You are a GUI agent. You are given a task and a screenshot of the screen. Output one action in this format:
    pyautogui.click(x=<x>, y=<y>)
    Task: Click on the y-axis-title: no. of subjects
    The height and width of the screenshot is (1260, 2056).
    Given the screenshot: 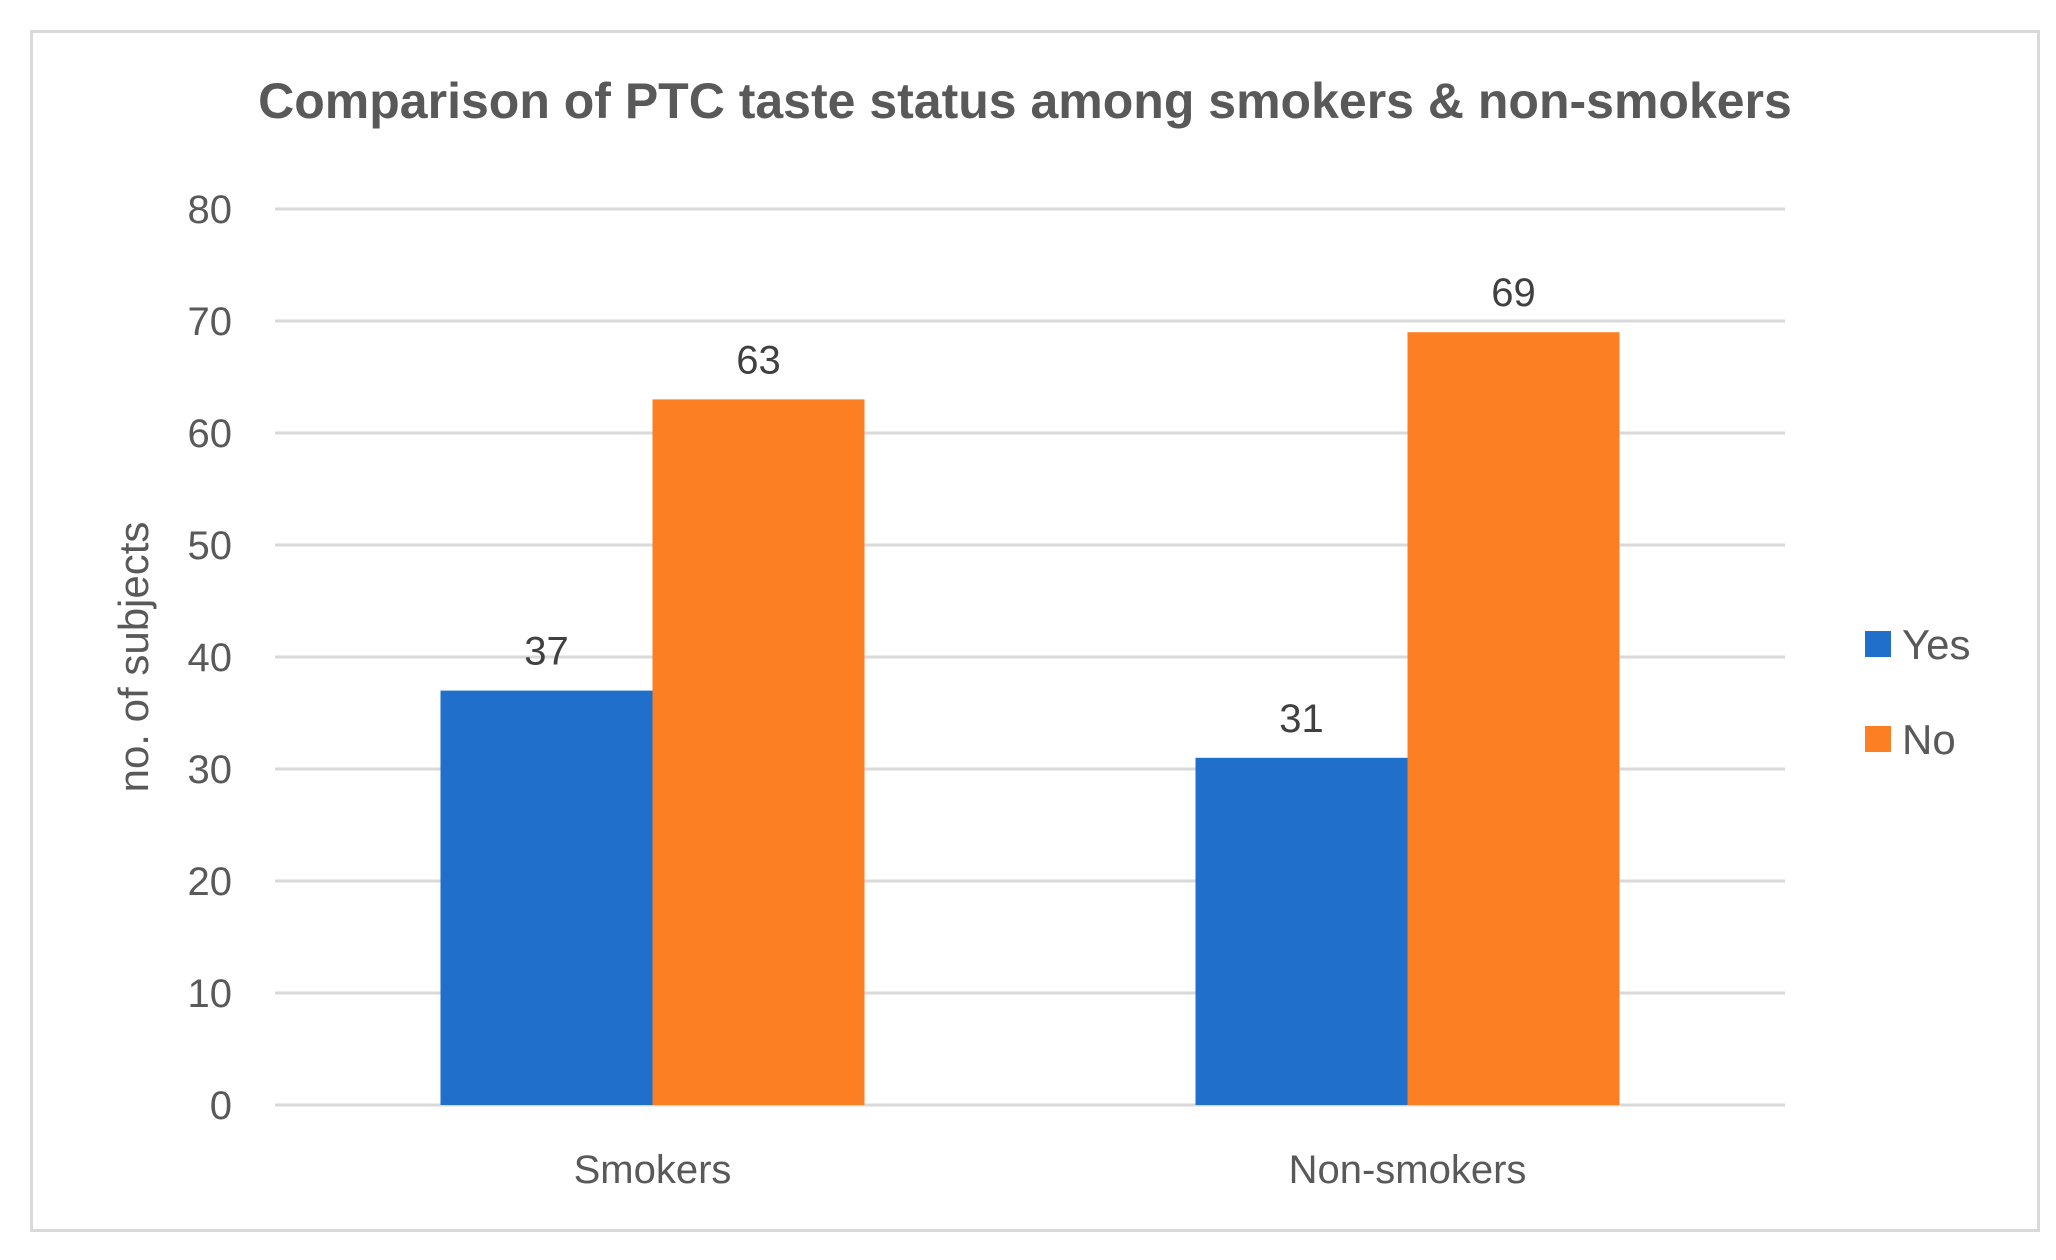 What is the action you would take?
    pyautogui.click(x=133, y=657)
    